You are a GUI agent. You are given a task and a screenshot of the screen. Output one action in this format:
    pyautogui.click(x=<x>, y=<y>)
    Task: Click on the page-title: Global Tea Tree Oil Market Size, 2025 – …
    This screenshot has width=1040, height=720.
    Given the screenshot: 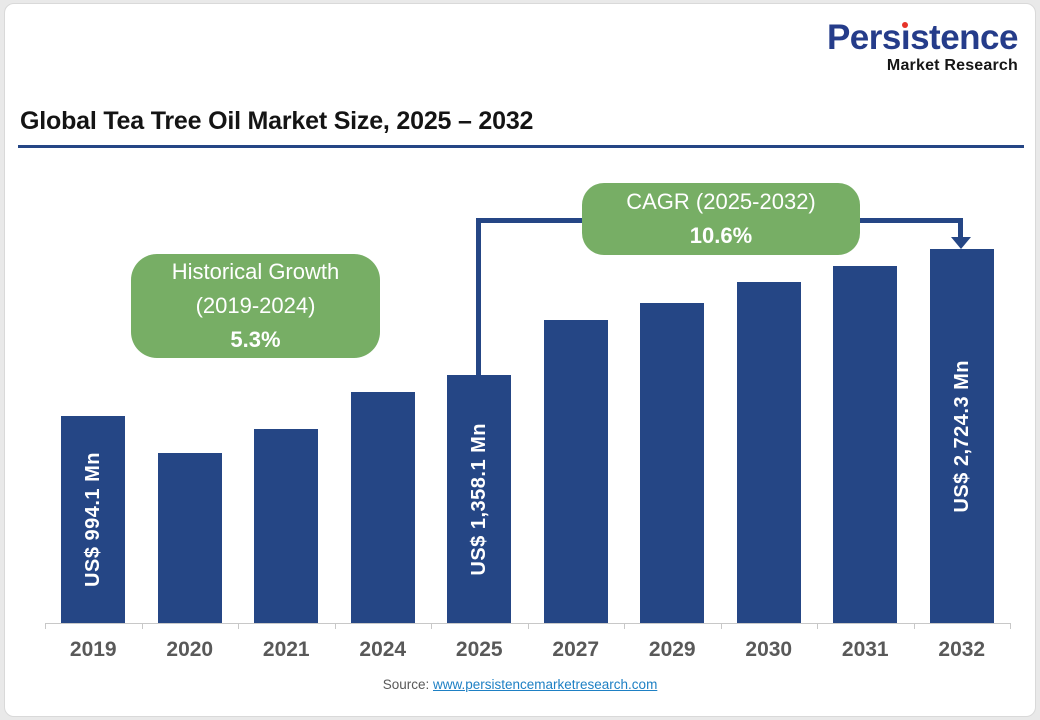 What is the action you would take?
    pyautogui.click(x=277, y=121)
    